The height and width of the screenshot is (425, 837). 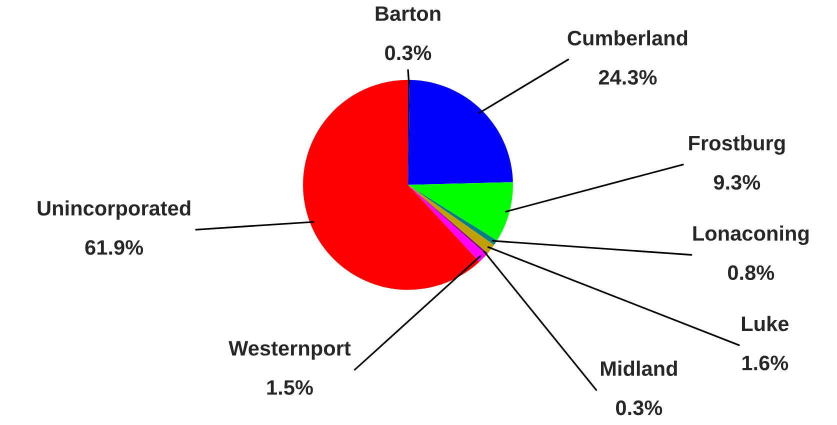 I want to click on slice-label: Frostburg, so click(x=737, y=145).